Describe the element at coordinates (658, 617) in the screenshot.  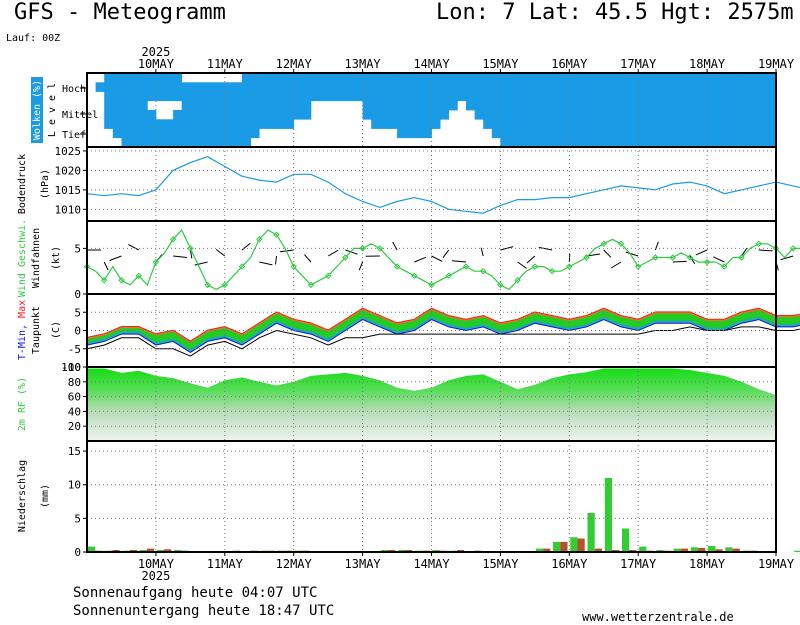
I see `website-url: www.wetterzentrale.de` at that location.